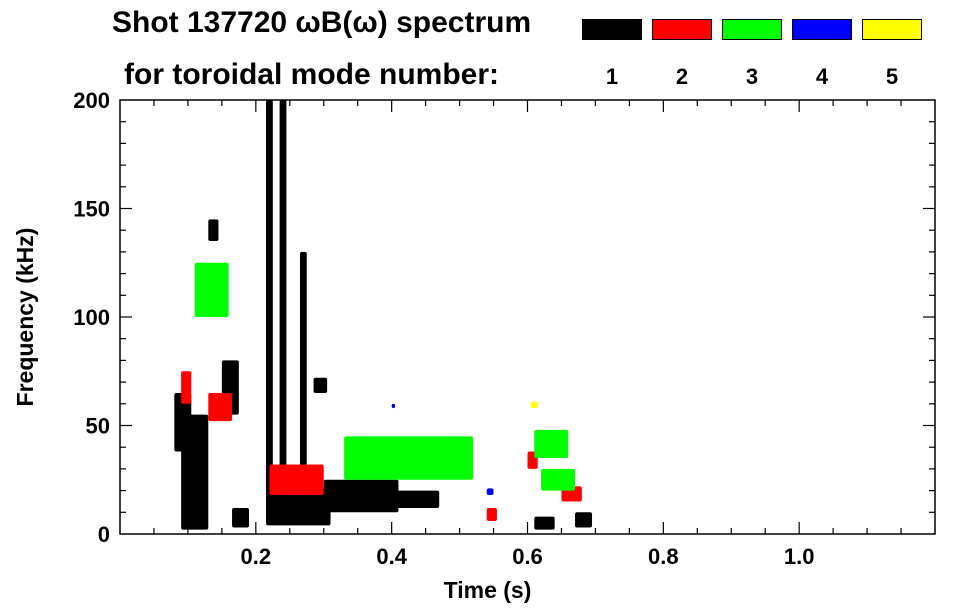 The image size is (963, 615). What do you see at coordinates (799, 556) in the screenshot?
I see `x-tick-label-4: 1.0` at bounding box center [799, 556].